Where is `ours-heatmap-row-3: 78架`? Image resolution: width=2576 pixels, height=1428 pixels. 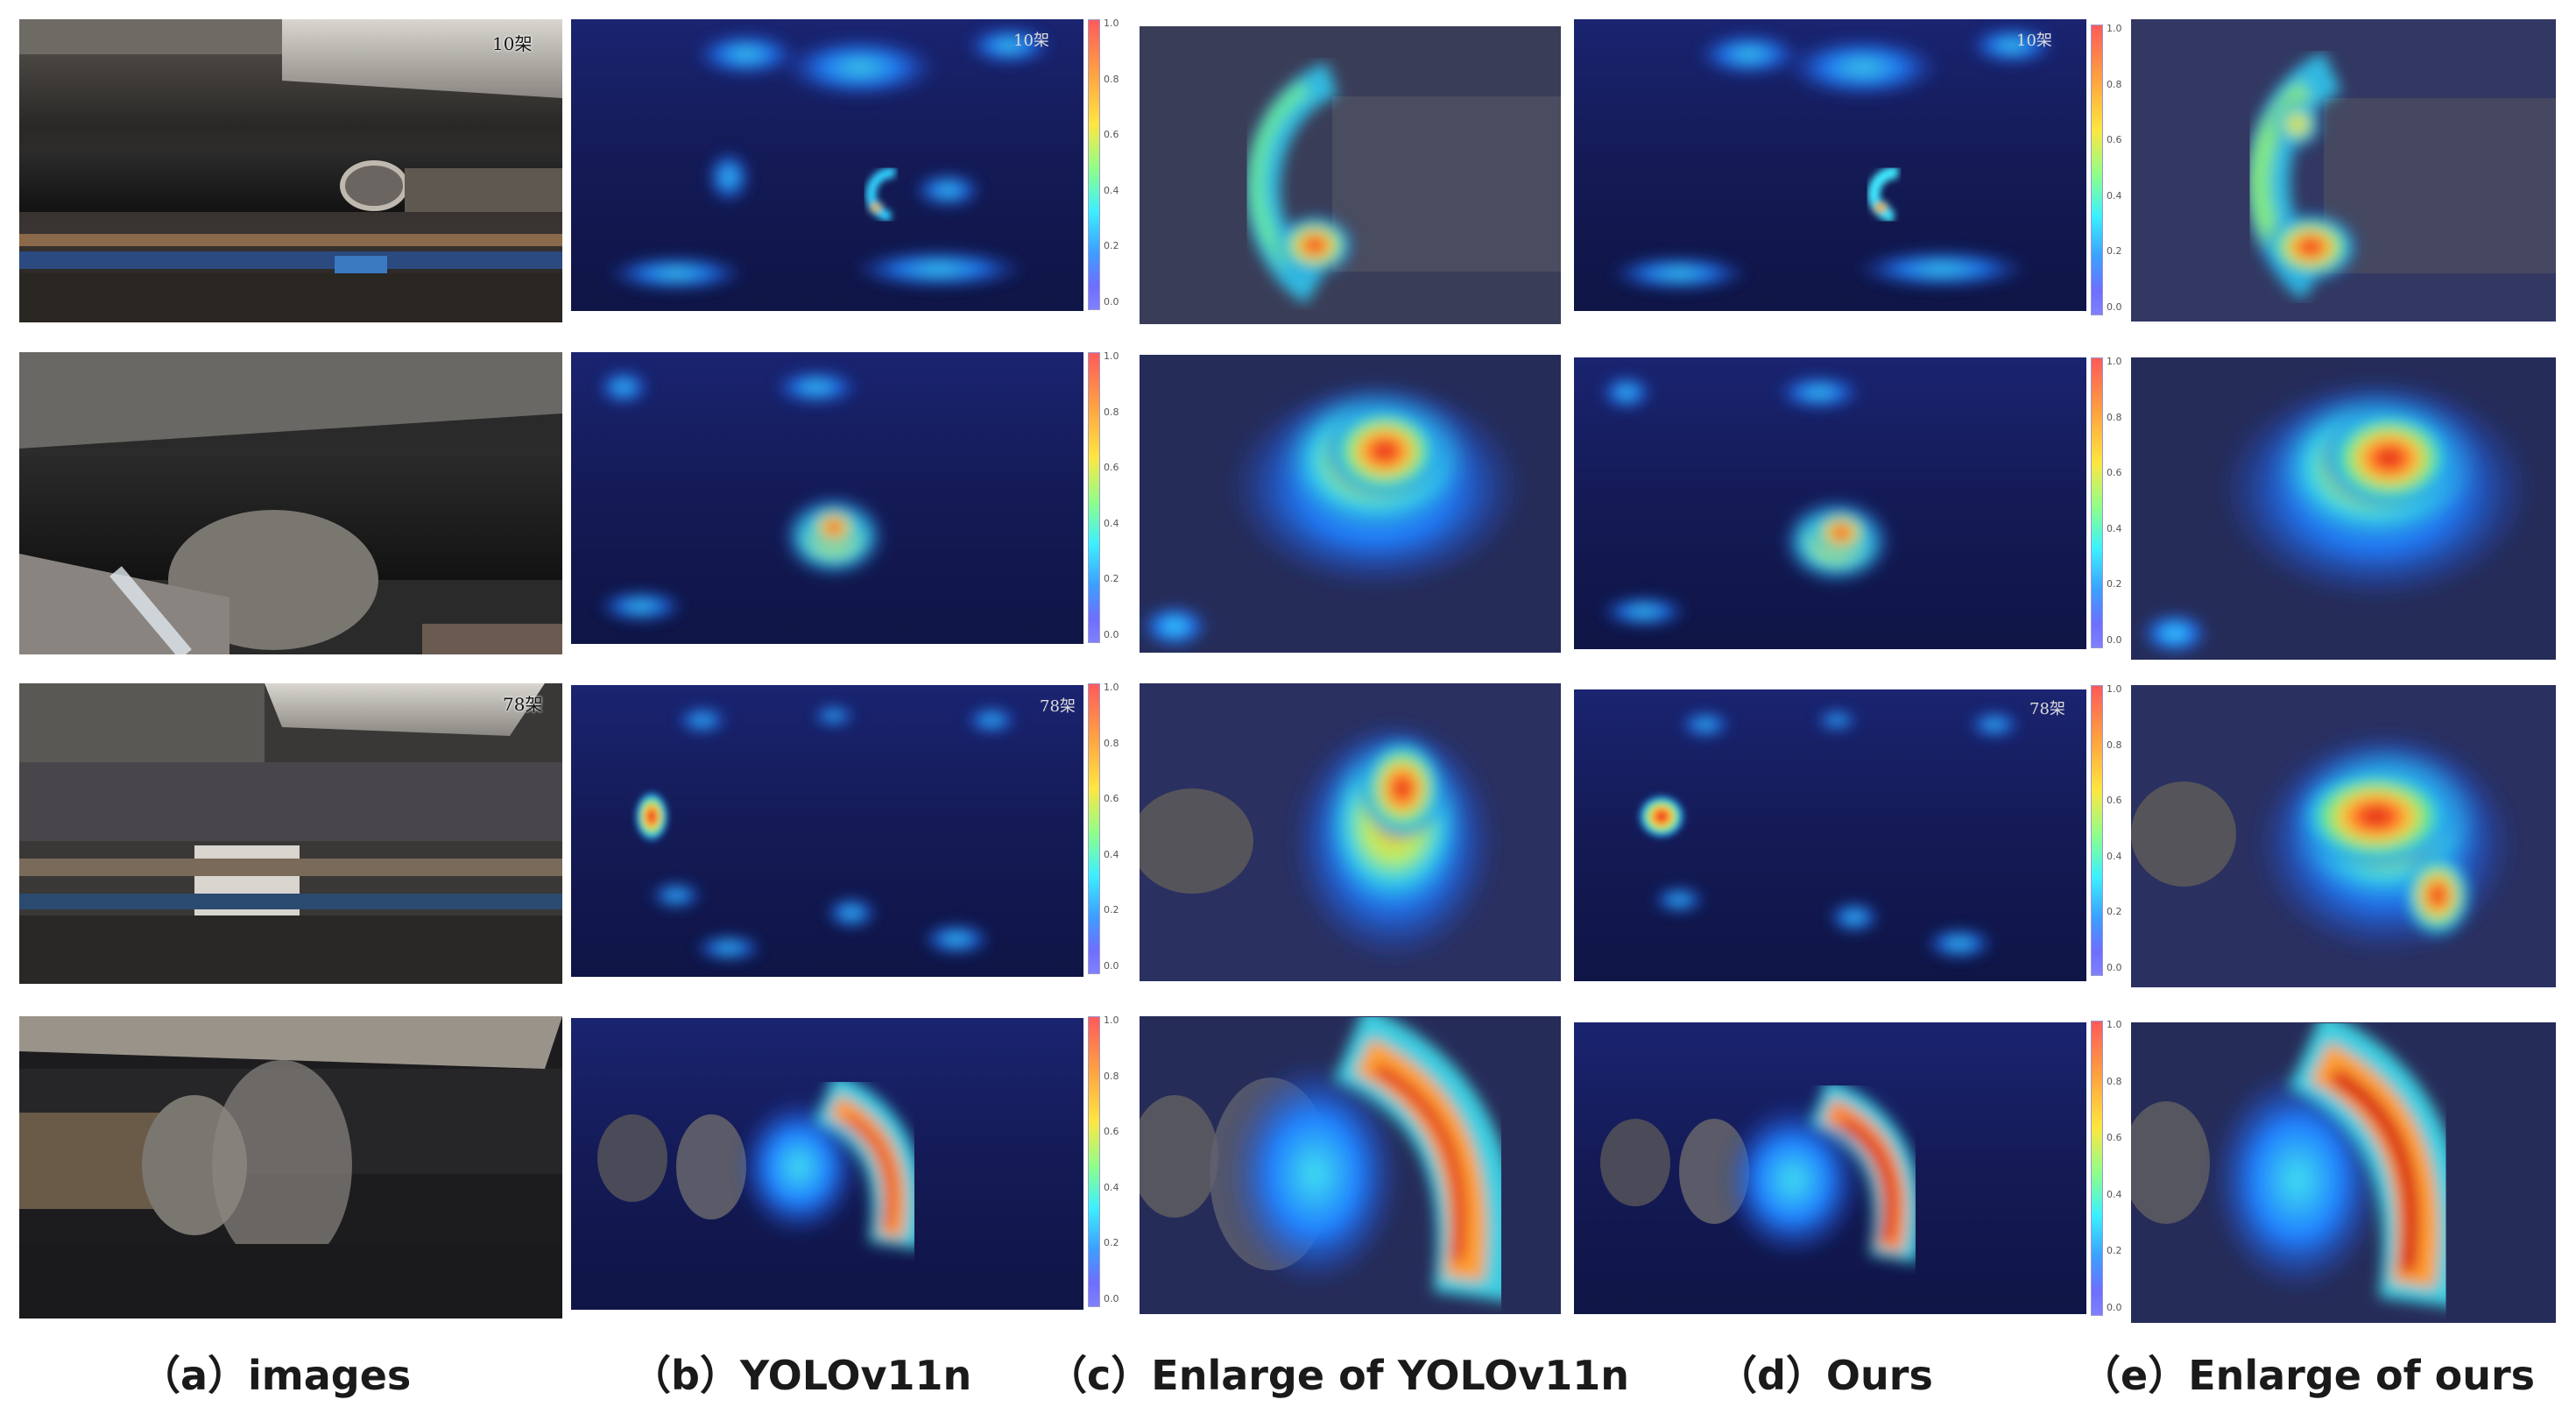 ours-heatmap-row-3: 78架 is located at coordinates (1830, 835).